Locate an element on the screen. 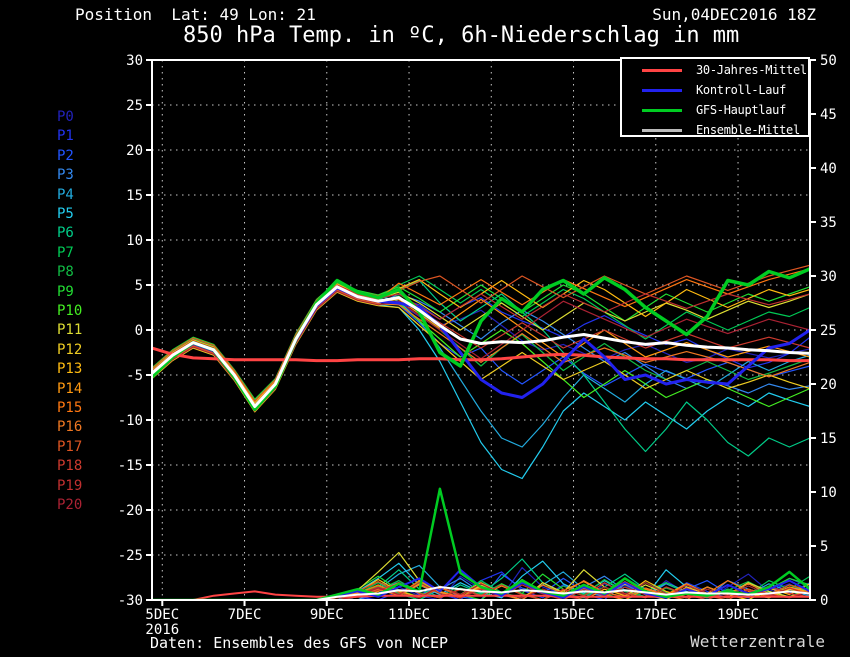 This screenshot has width=850, height=657. left-axis-tick-label: 20 is located at coordinates (134, 151).